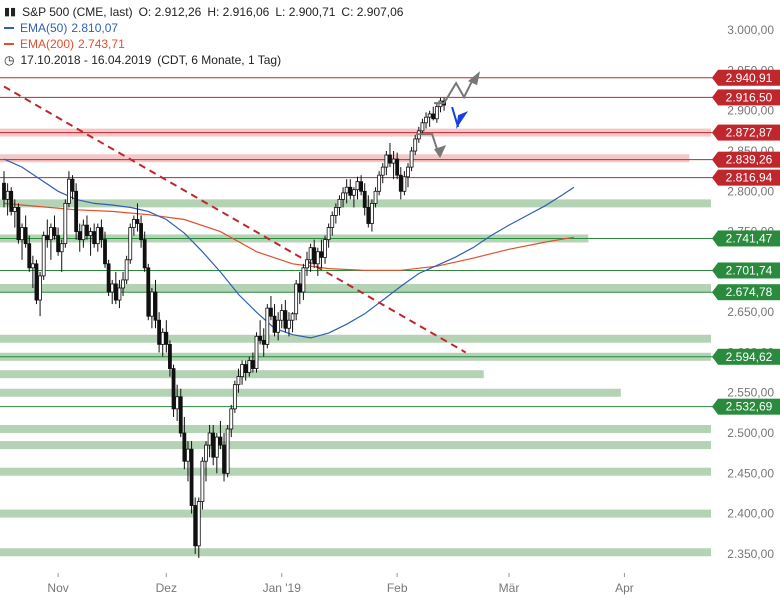 The height and width of the screenshot is (598, 780). What do you see at coordinates (95, 28) in the screenshot?
I see `legend-ema50-value: 2.810,07` at bounding box center [95, 28].